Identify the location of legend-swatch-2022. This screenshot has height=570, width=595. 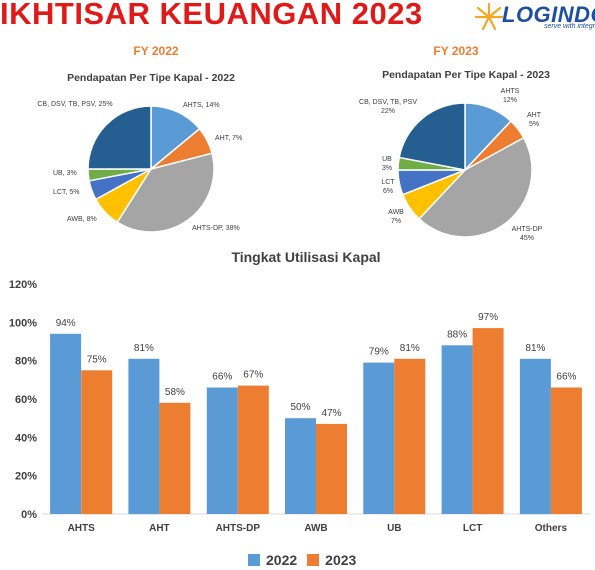
(254, 560).